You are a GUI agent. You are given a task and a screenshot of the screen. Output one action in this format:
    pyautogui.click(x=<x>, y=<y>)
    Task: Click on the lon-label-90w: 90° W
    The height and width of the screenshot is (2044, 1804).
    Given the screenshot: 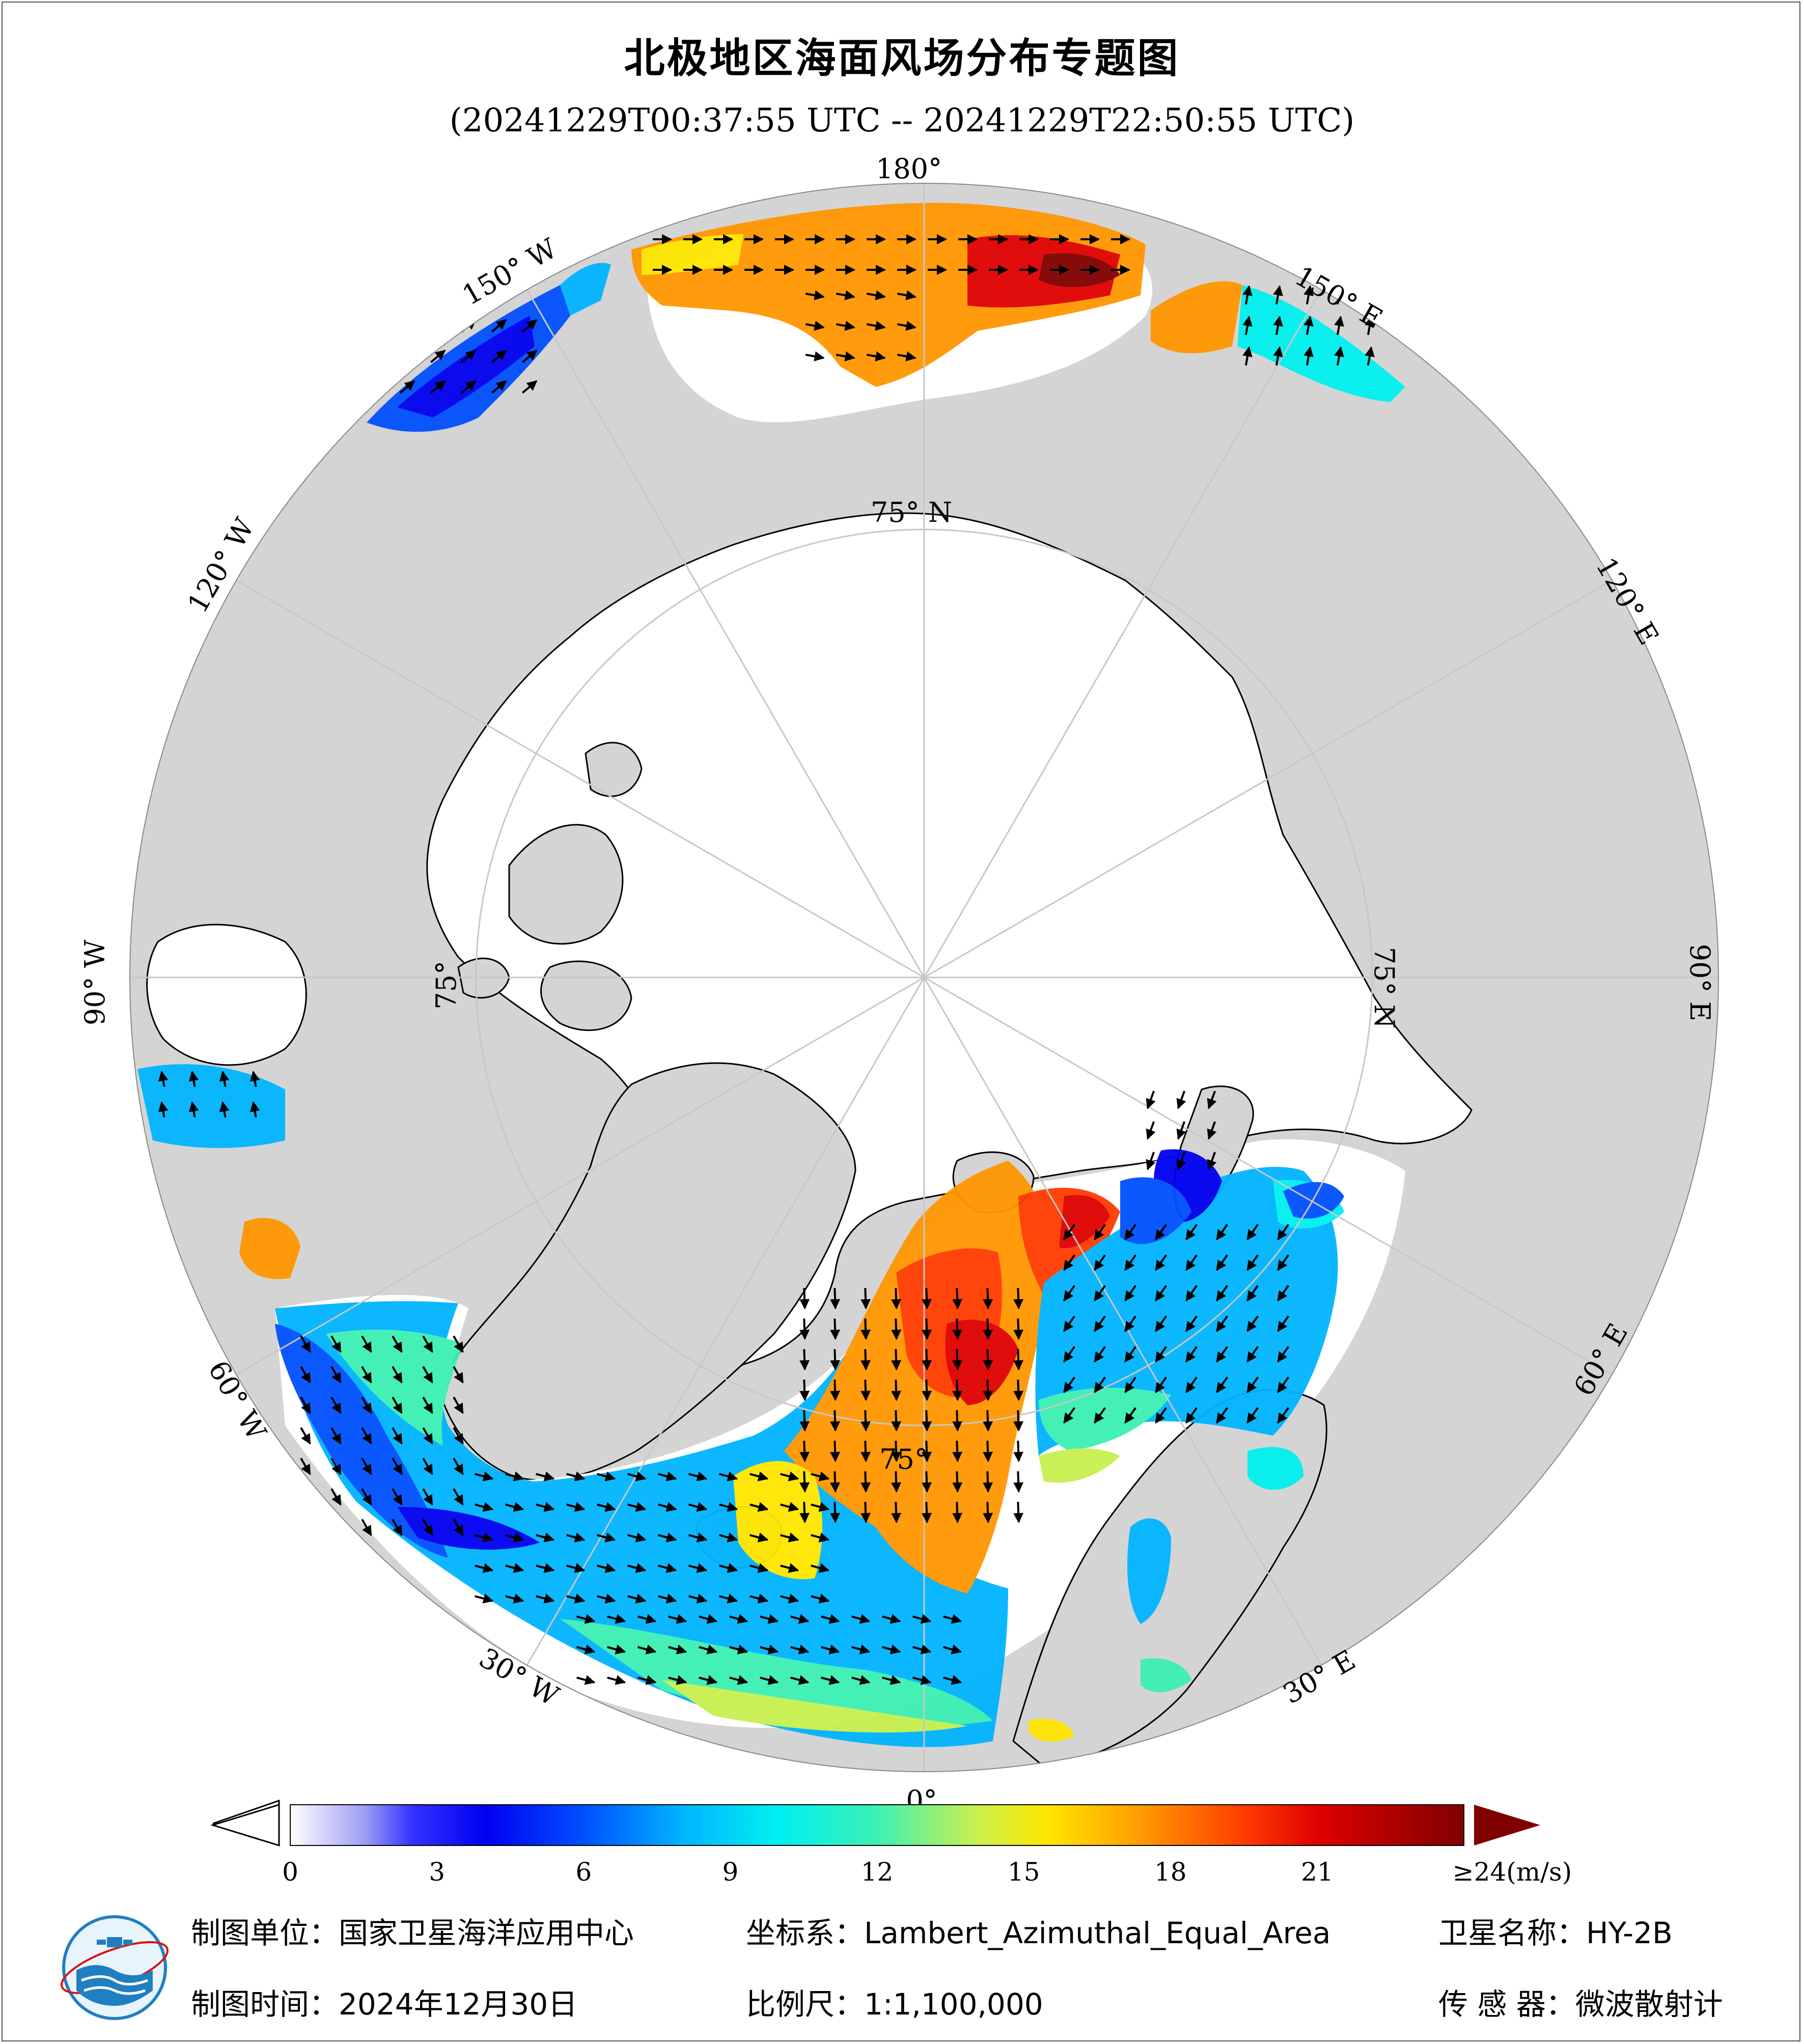 What is the action you would take?
    pyautogui.click(x=95, y=982)
    